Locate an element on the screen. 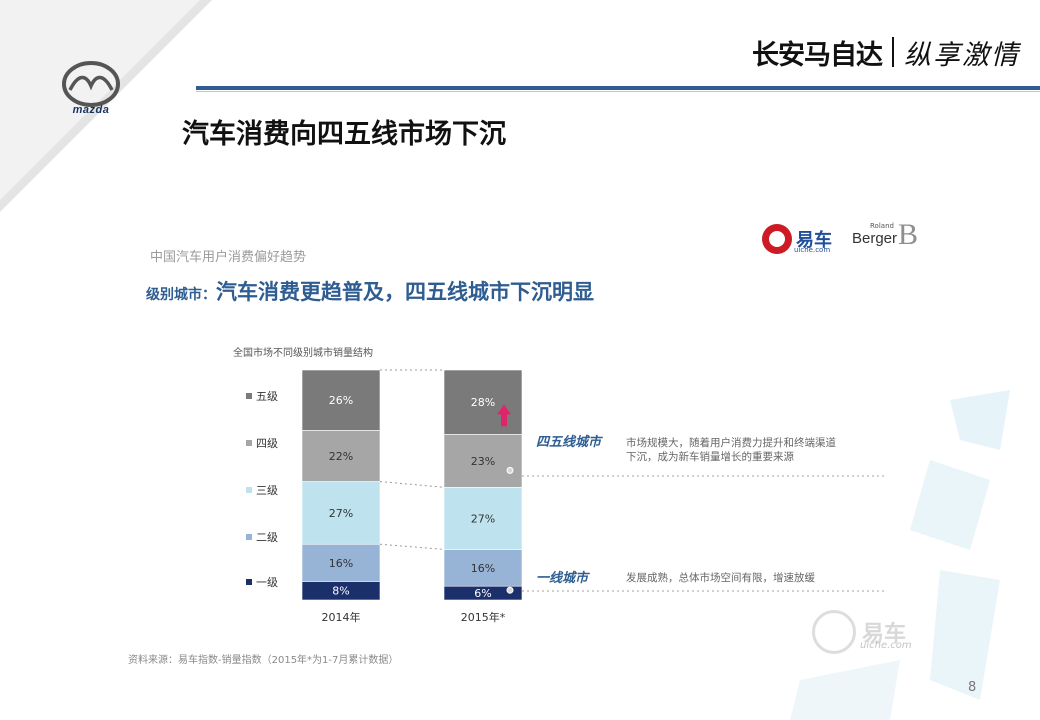 The width and height of the screenshot is (1040, 720). x-tick-label: 2015年* is located at coordinates (483, 617).